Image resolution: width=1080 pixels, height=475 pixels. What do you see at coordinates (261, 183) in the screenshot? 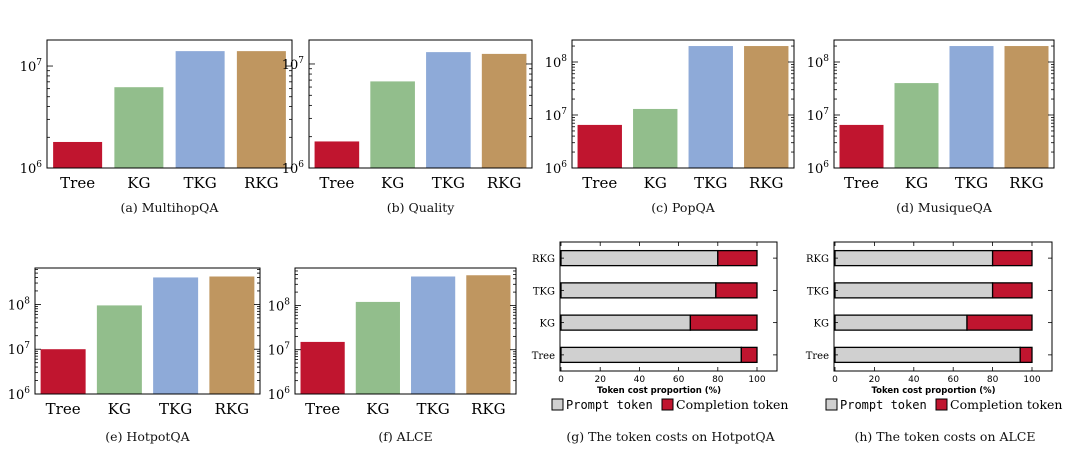
I see `x-tick-label: RKG` at bounding box center [261, 183].